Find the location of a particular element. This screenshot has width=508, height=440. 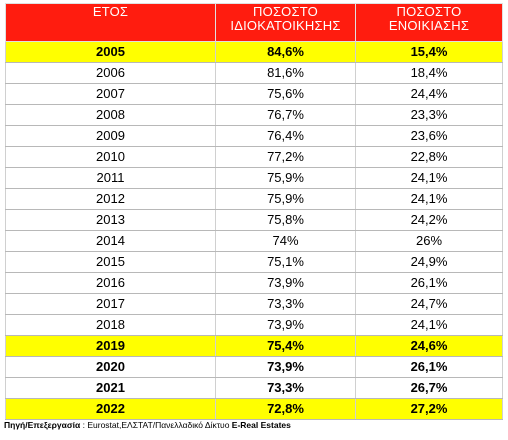

cell-year: 2020 is located at coordinates (110, 367).